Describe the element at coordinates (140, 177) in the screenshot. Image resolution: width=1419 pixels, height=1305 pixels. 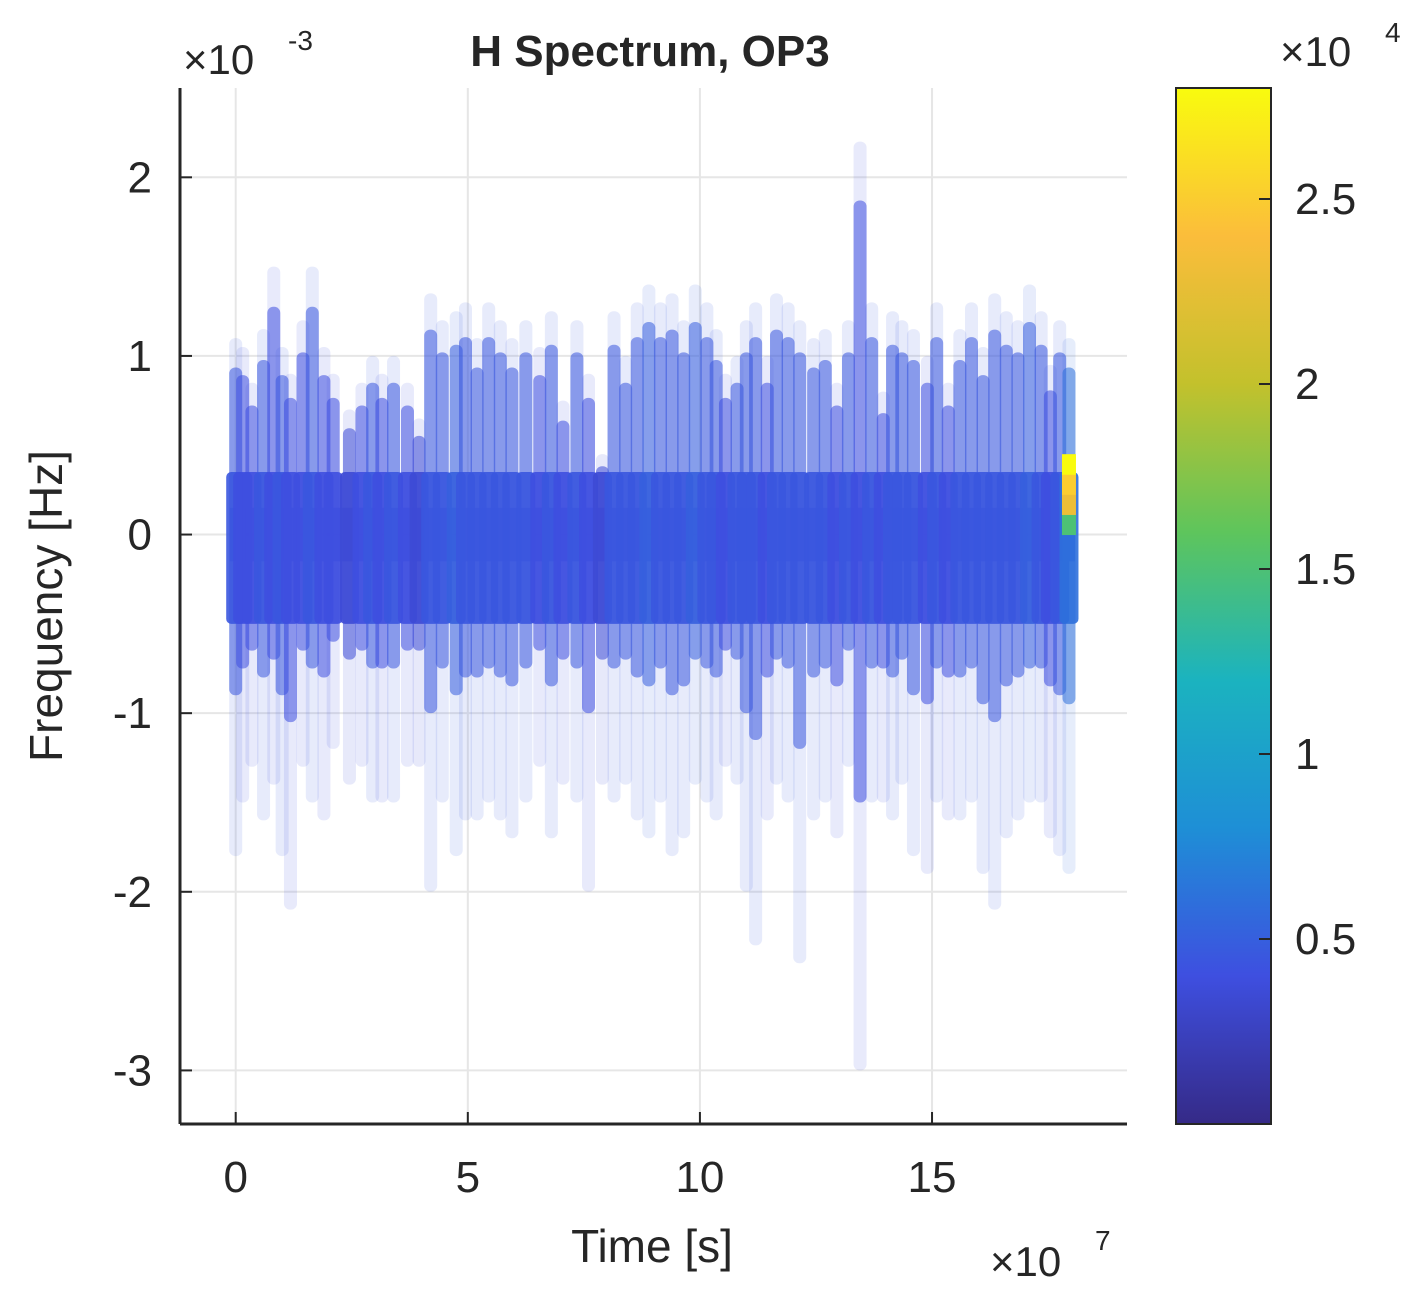
I see `y-tick-label: 2` at that location.